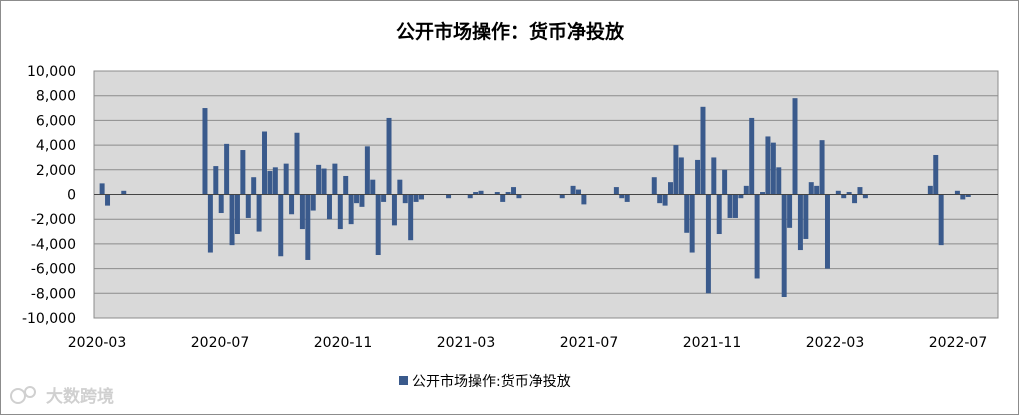 The width and height of the screenshot is (1019, 415). What do you see at coordinates (56, 121) in the screenshot?
I see `y-tick-label: 6,000` at bounding box center [56, 121].